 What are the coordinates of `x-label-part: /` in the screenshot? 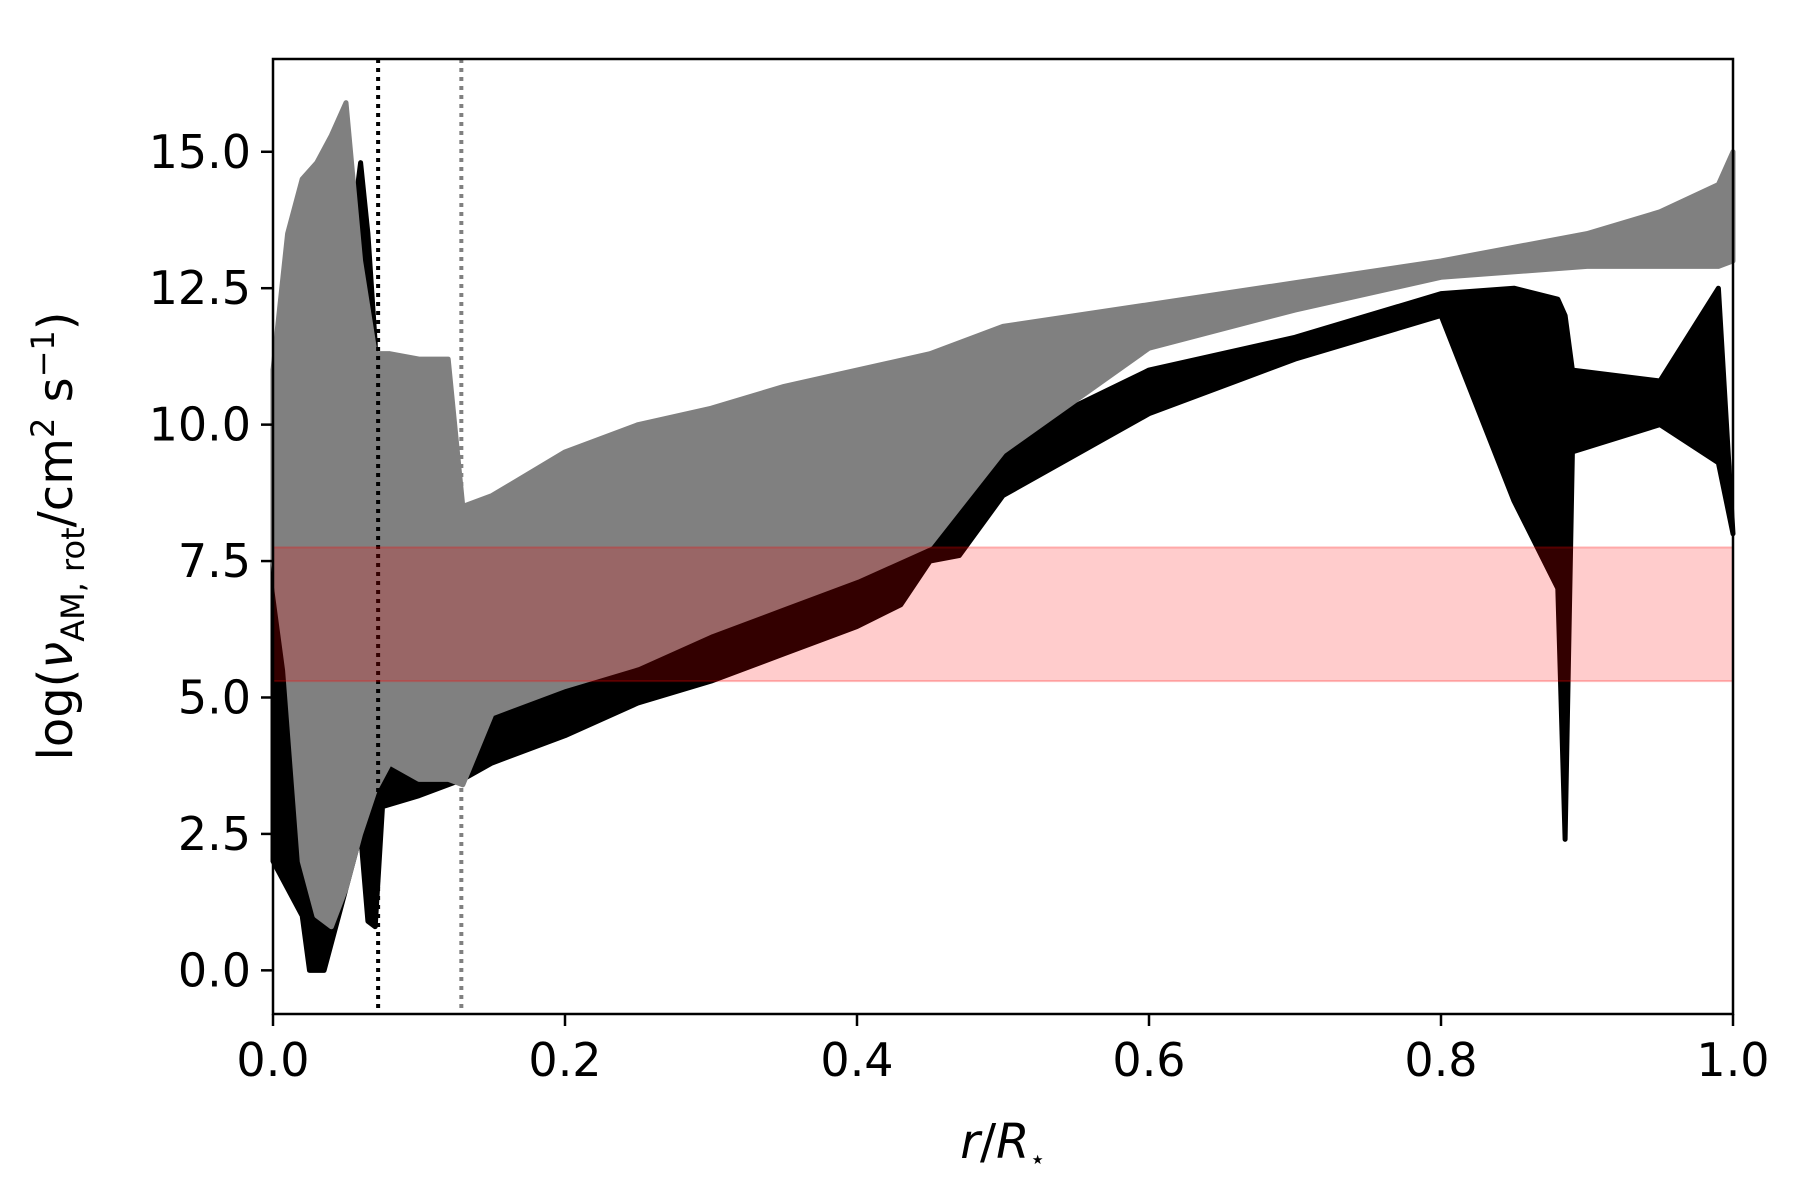 It's located at (988, 1142).